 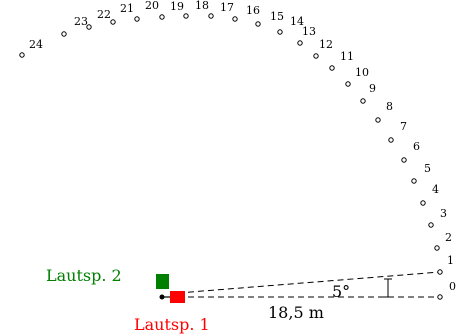 I want to click on measurement-point-label: 18, so click(x=202, y=6).